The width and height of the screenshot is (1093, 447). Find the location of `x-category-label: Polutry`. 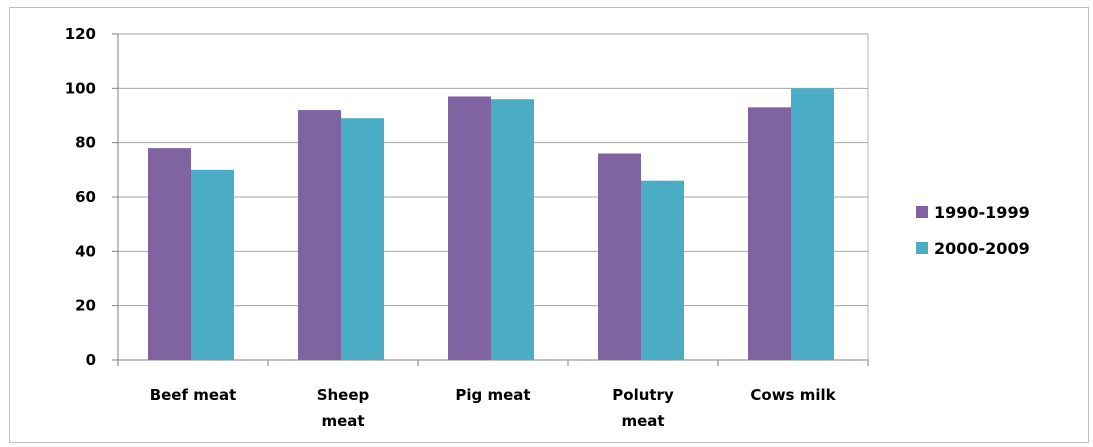

x-category-label: Polutry is located at coordinates (643, 395).